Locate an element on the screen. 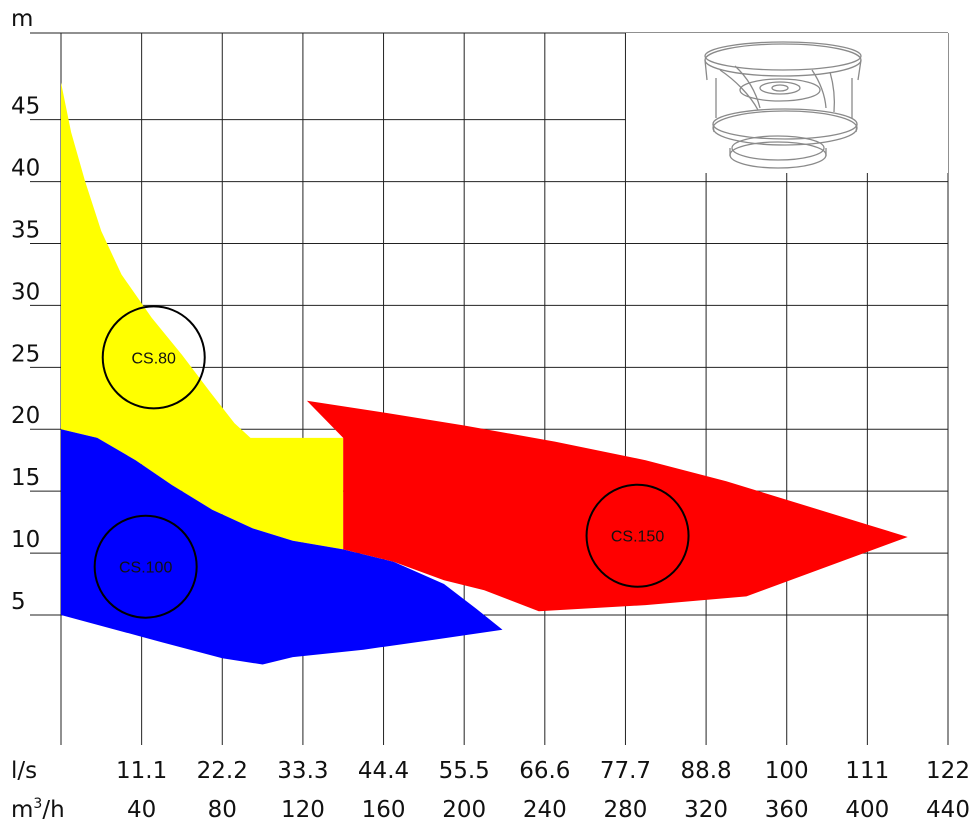 This screenshot has height=825, width=973. y-tick-label: 10 is located at coordinates (25, 540).